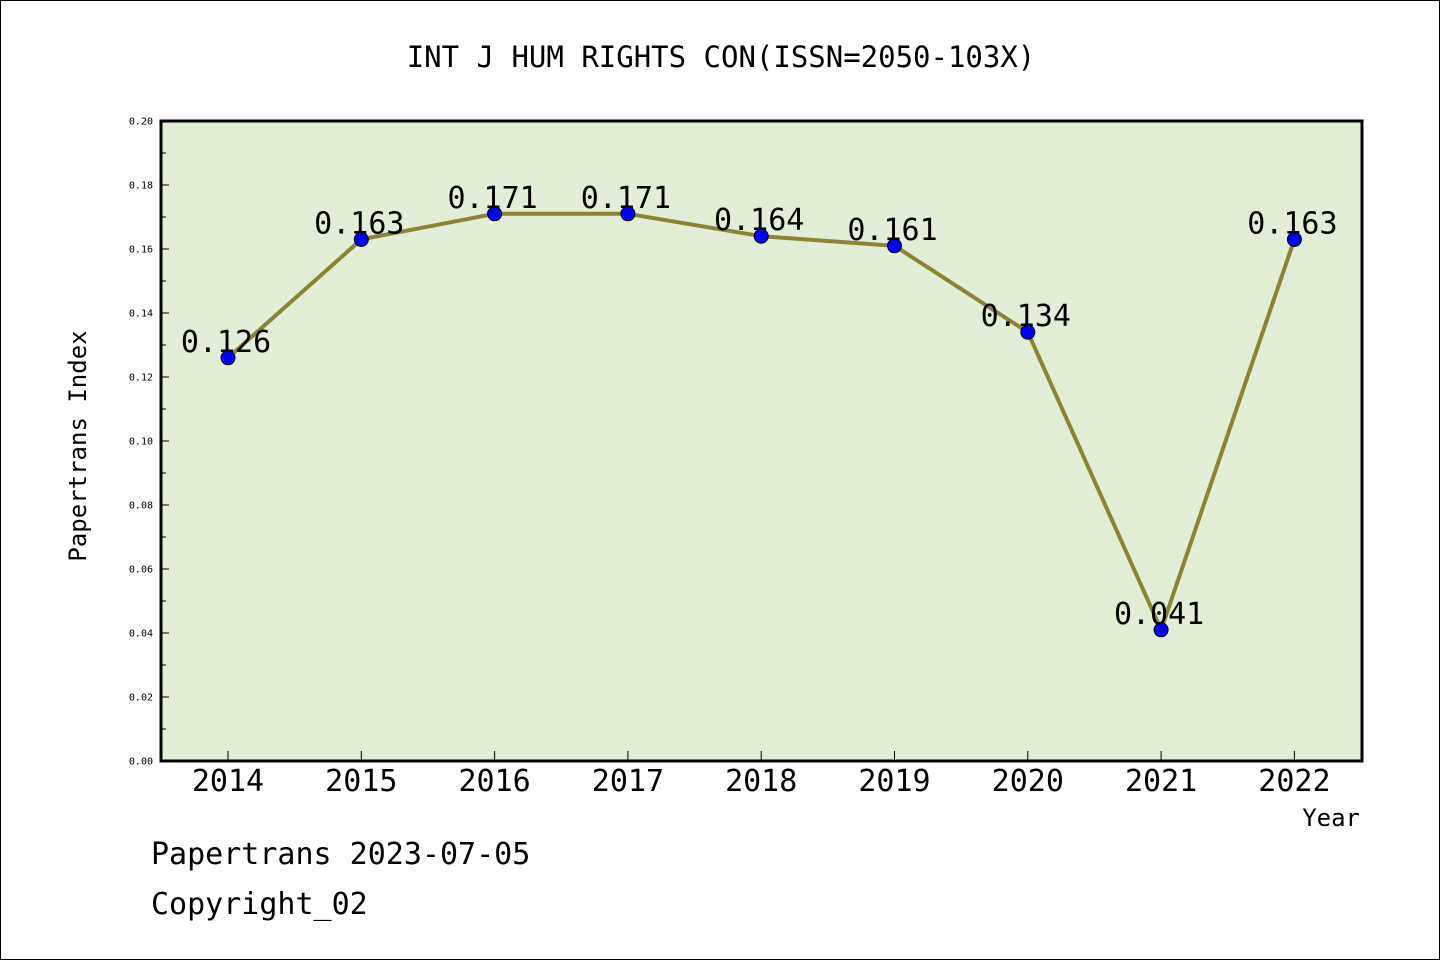 The width and height of the screenshot is (1440, 964). Describe the element at coordinates (361, 781) in the screenshot. I see `x-tick-label: 2015` at that location.